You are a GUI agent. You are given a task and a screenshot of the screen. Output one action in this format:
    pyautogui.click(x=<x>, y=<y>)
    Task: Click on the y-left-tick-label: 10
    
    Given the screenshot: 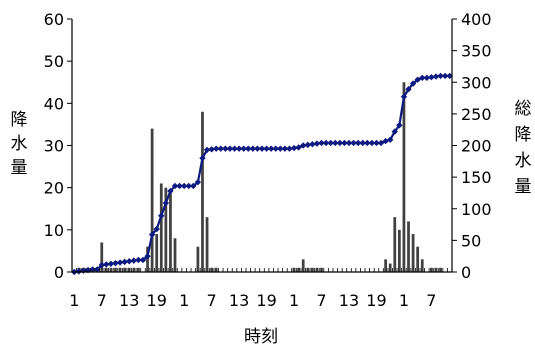 What is the action you would take?
    pyautogui.click(x=54, y=230)
    